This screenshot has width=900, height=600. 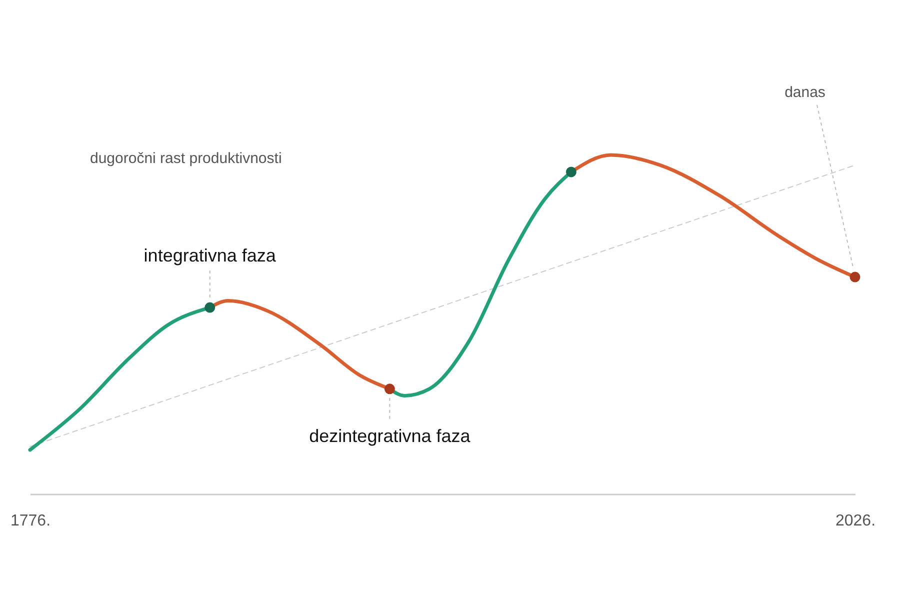 What do you see at coordinates (210, 256) in the screenshot?
I see `annotation: integrativna faza` at bounding box center [210, 256].